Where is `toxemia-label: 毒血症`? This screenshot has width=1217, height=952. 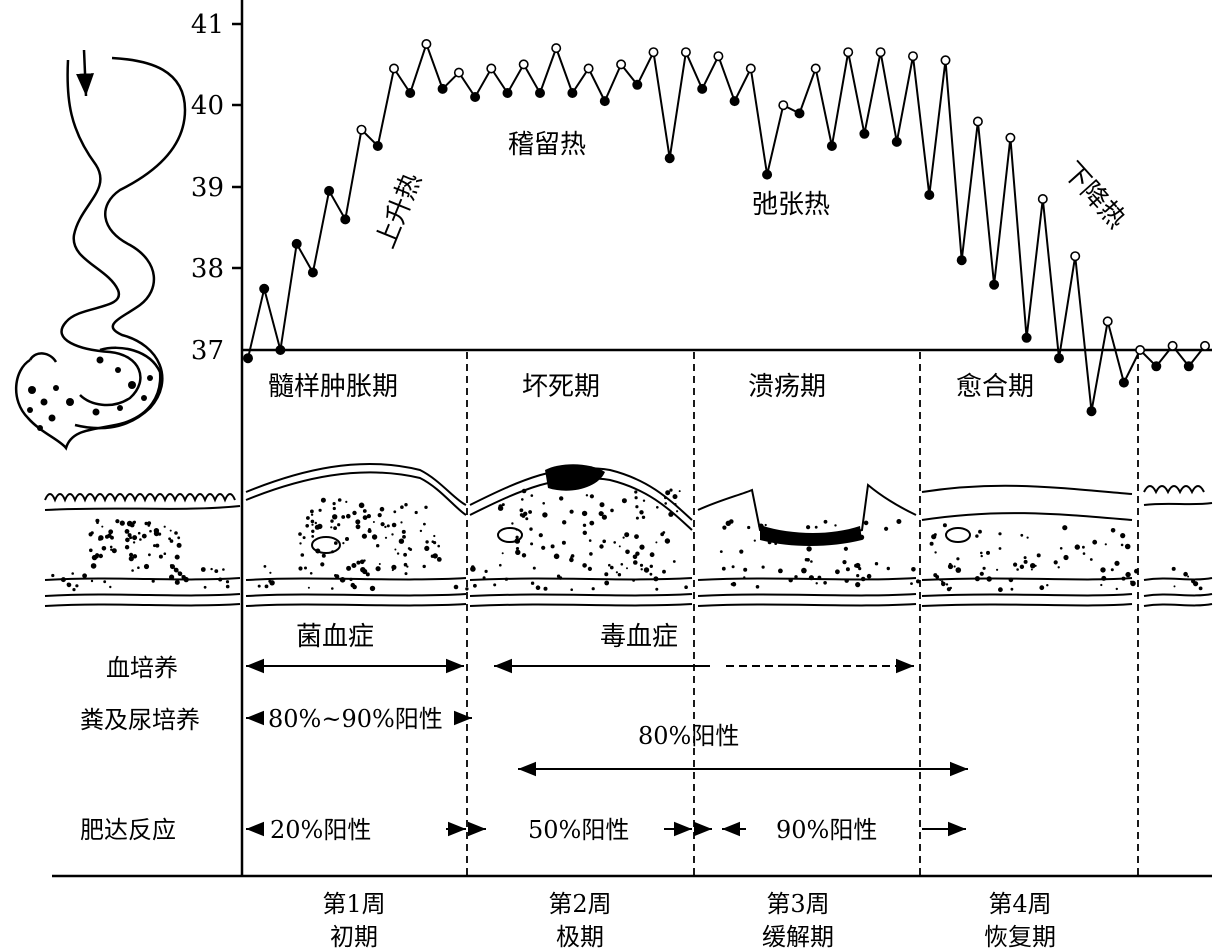
toxemia-label: 毒血症 is located at coordinates (639, 637).